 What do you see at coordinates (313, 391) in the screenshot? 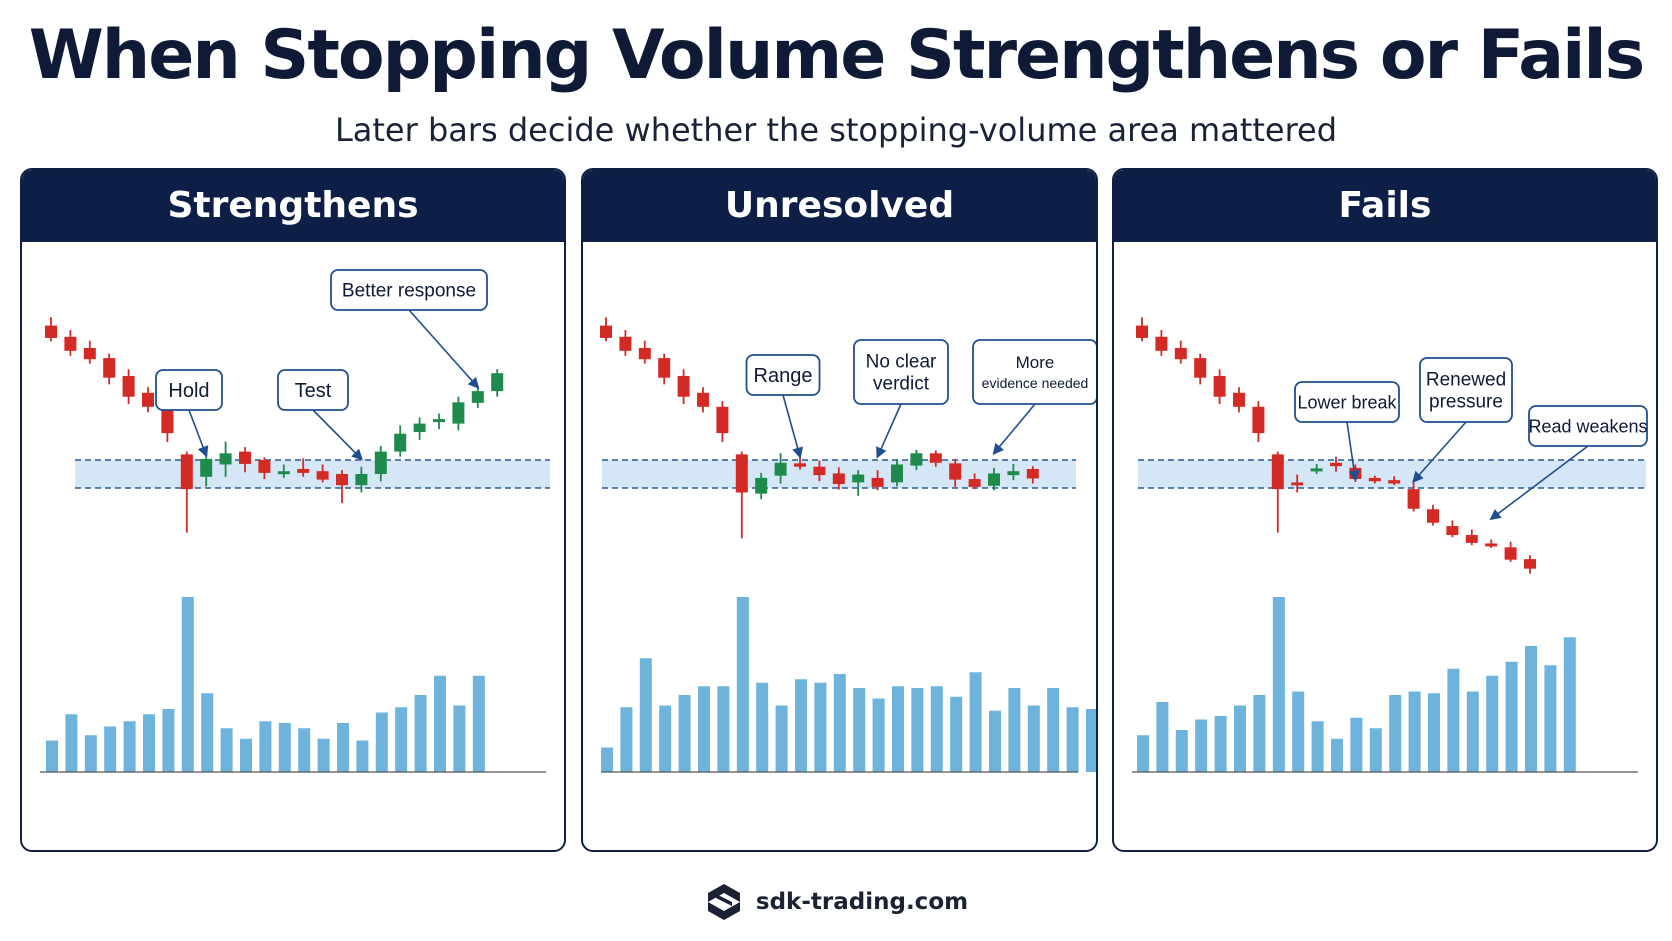
I see `callout-label: Test` at bounding box center [313, 391].